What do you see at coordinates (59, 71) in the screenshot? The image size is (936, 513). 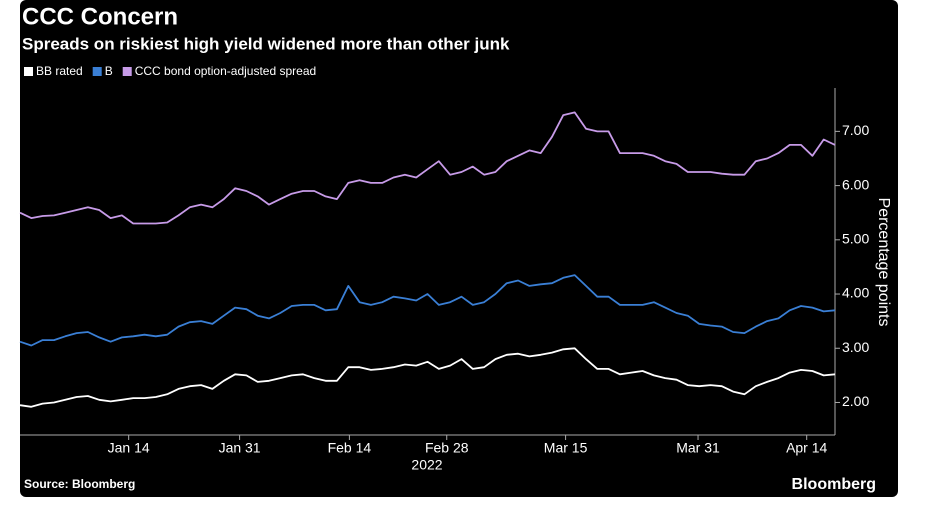 I see `legend-label: BB rated` at bounding box center [59, 71].